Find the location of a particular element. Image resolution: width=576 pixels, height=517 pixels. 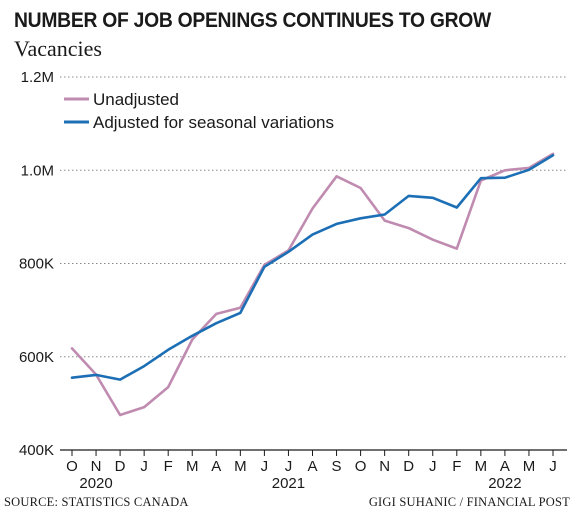

y-axis-ticks: 400K 600K 800K 1.0M 1.2M is located at coordinates (36, 264).